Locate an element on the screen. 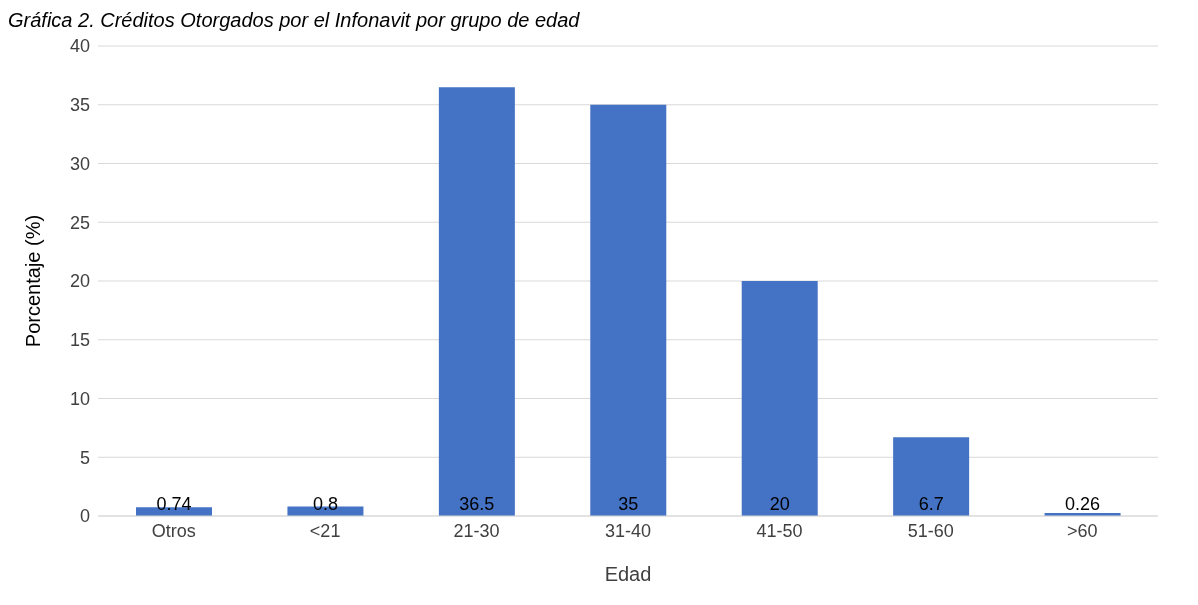  x-tick-label: >60 is located at coordinates (1082, 530).